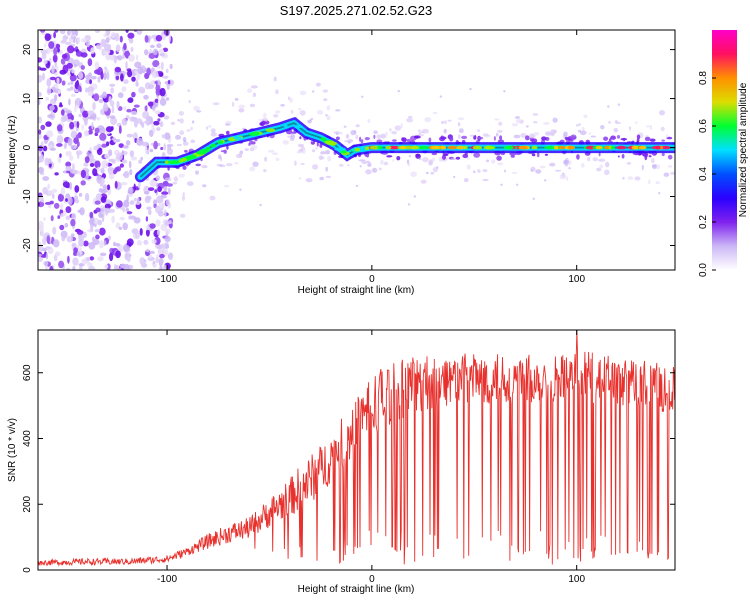  What do you see at coordinates (27, 372) in the screenshot?
I see `snr-ytick-label: 600` at bounding box center [27, 372].